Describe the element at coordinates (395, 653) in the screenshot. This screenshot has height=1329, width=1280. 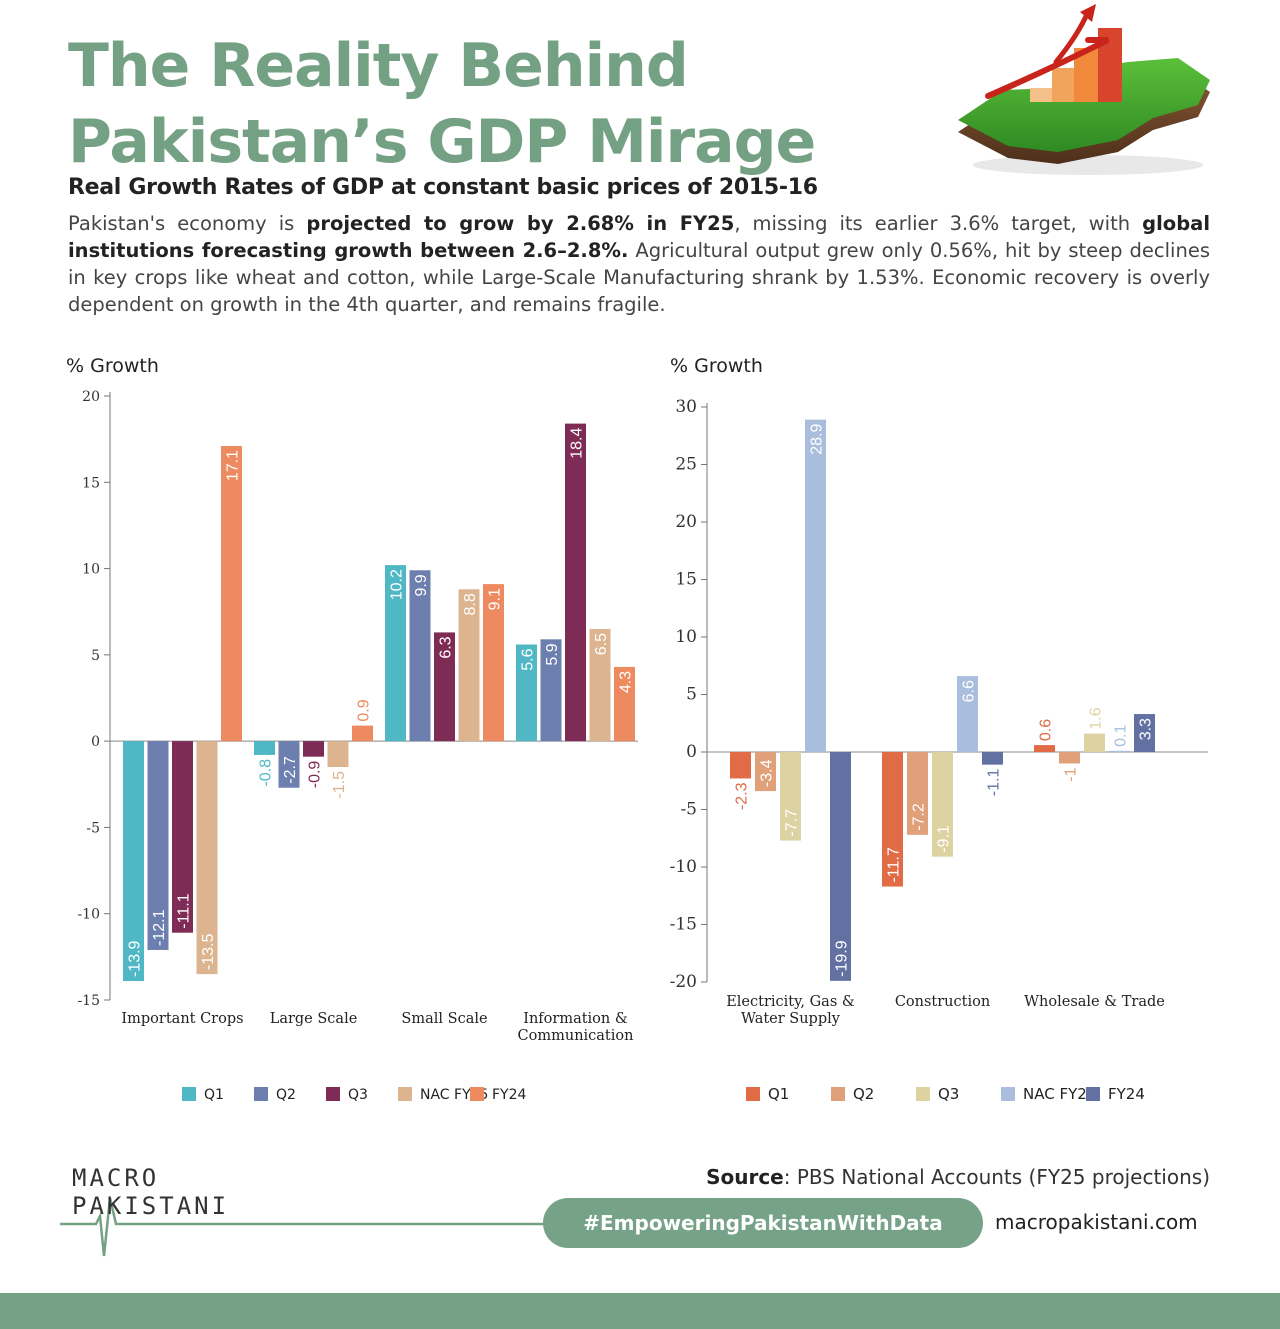
I see `bar-small-scale-q1` at that location.